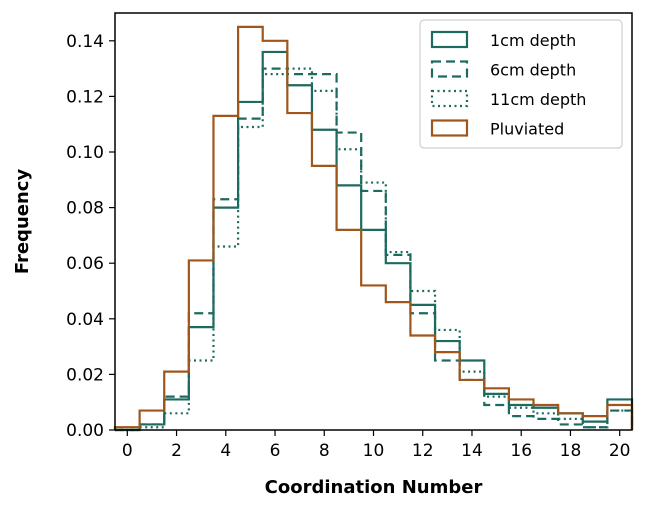 This screenshot has height=506, width=646. Describe the element at coordinates (571, 451) in the screenshot. I see `x-tick-label: 18` at that location.